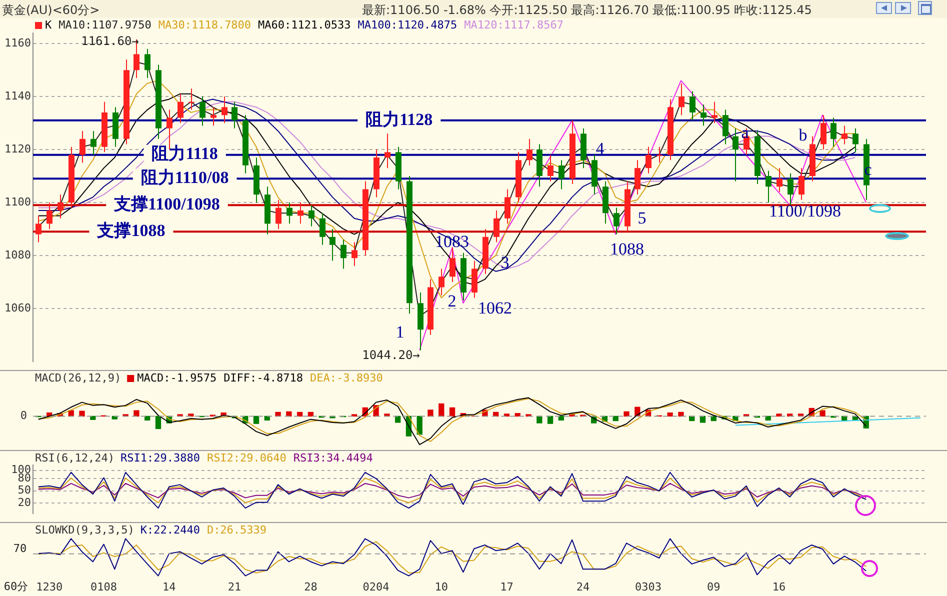  Describe the element at coordinates (84, 529) in the screenshot. I see `chart-title: SLOWKD(9,3,3,5)` at that location.